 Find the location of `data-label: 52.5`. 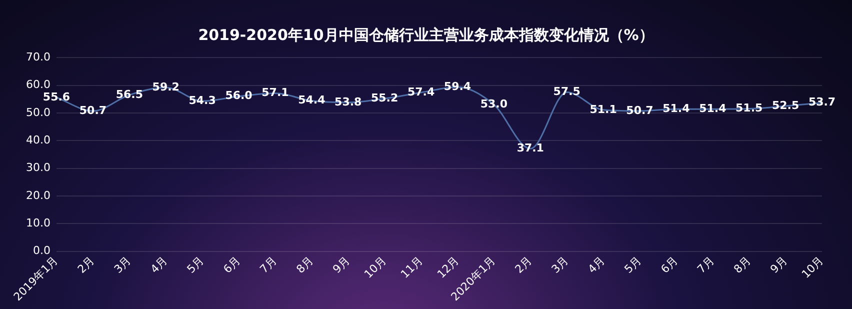

data-label: 52.5 is located at coordinates (786, 105).